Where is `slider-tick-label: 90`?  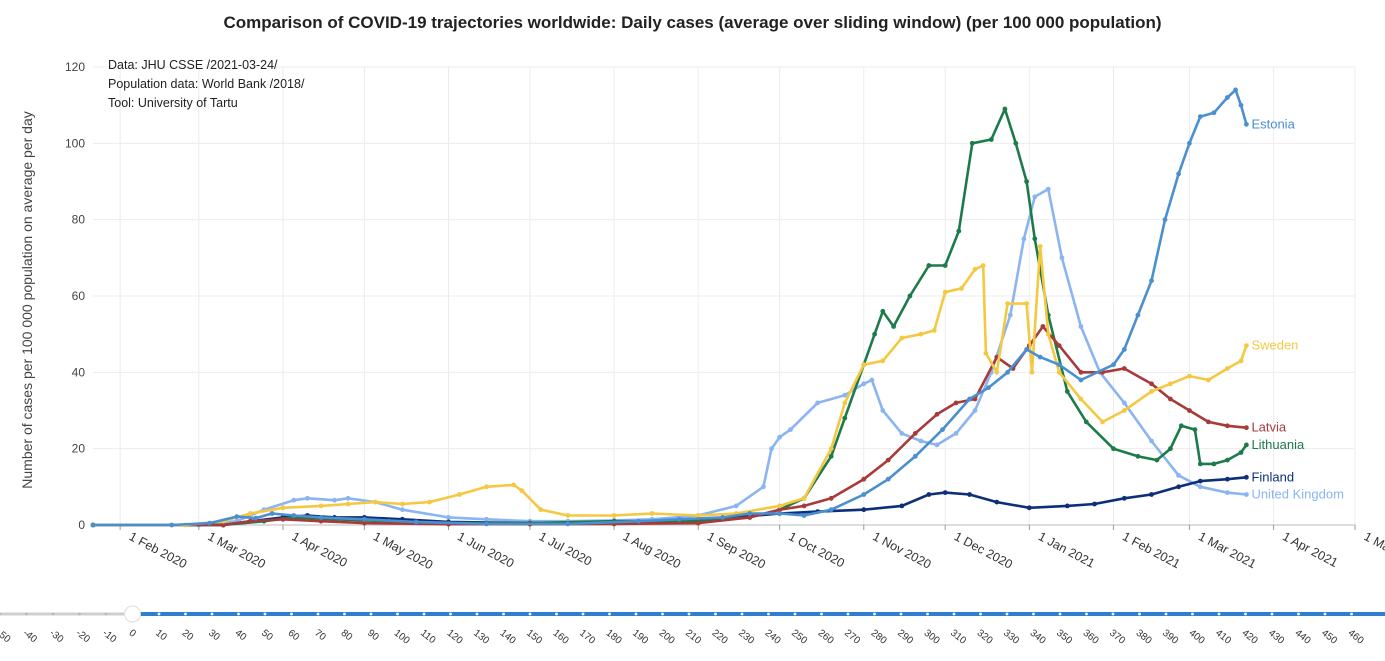 slider-tick-label: 90 is located at coordinates (373, 636).